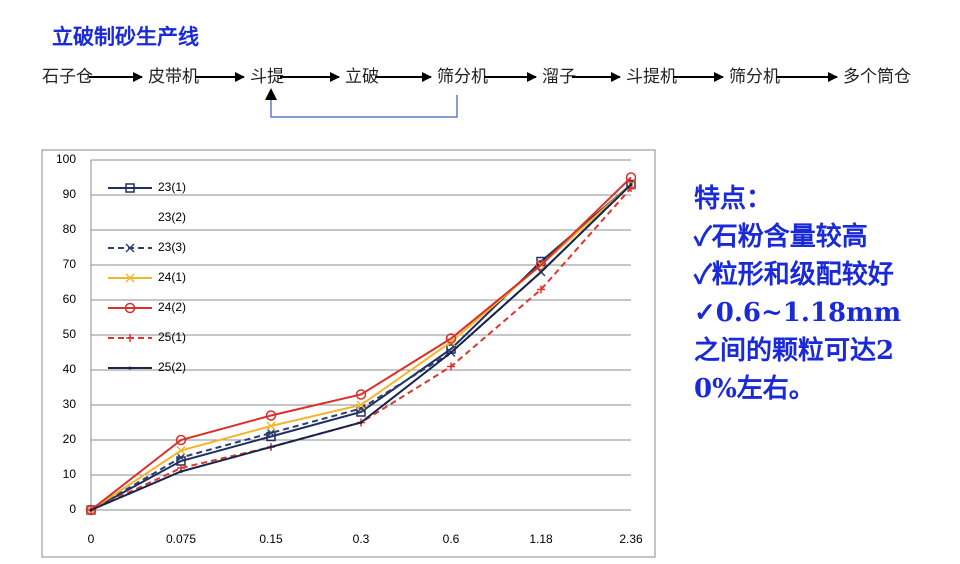 This screenshot has width=960, height=564. I want to click on flow-step: 斗提, so click(267, 77).